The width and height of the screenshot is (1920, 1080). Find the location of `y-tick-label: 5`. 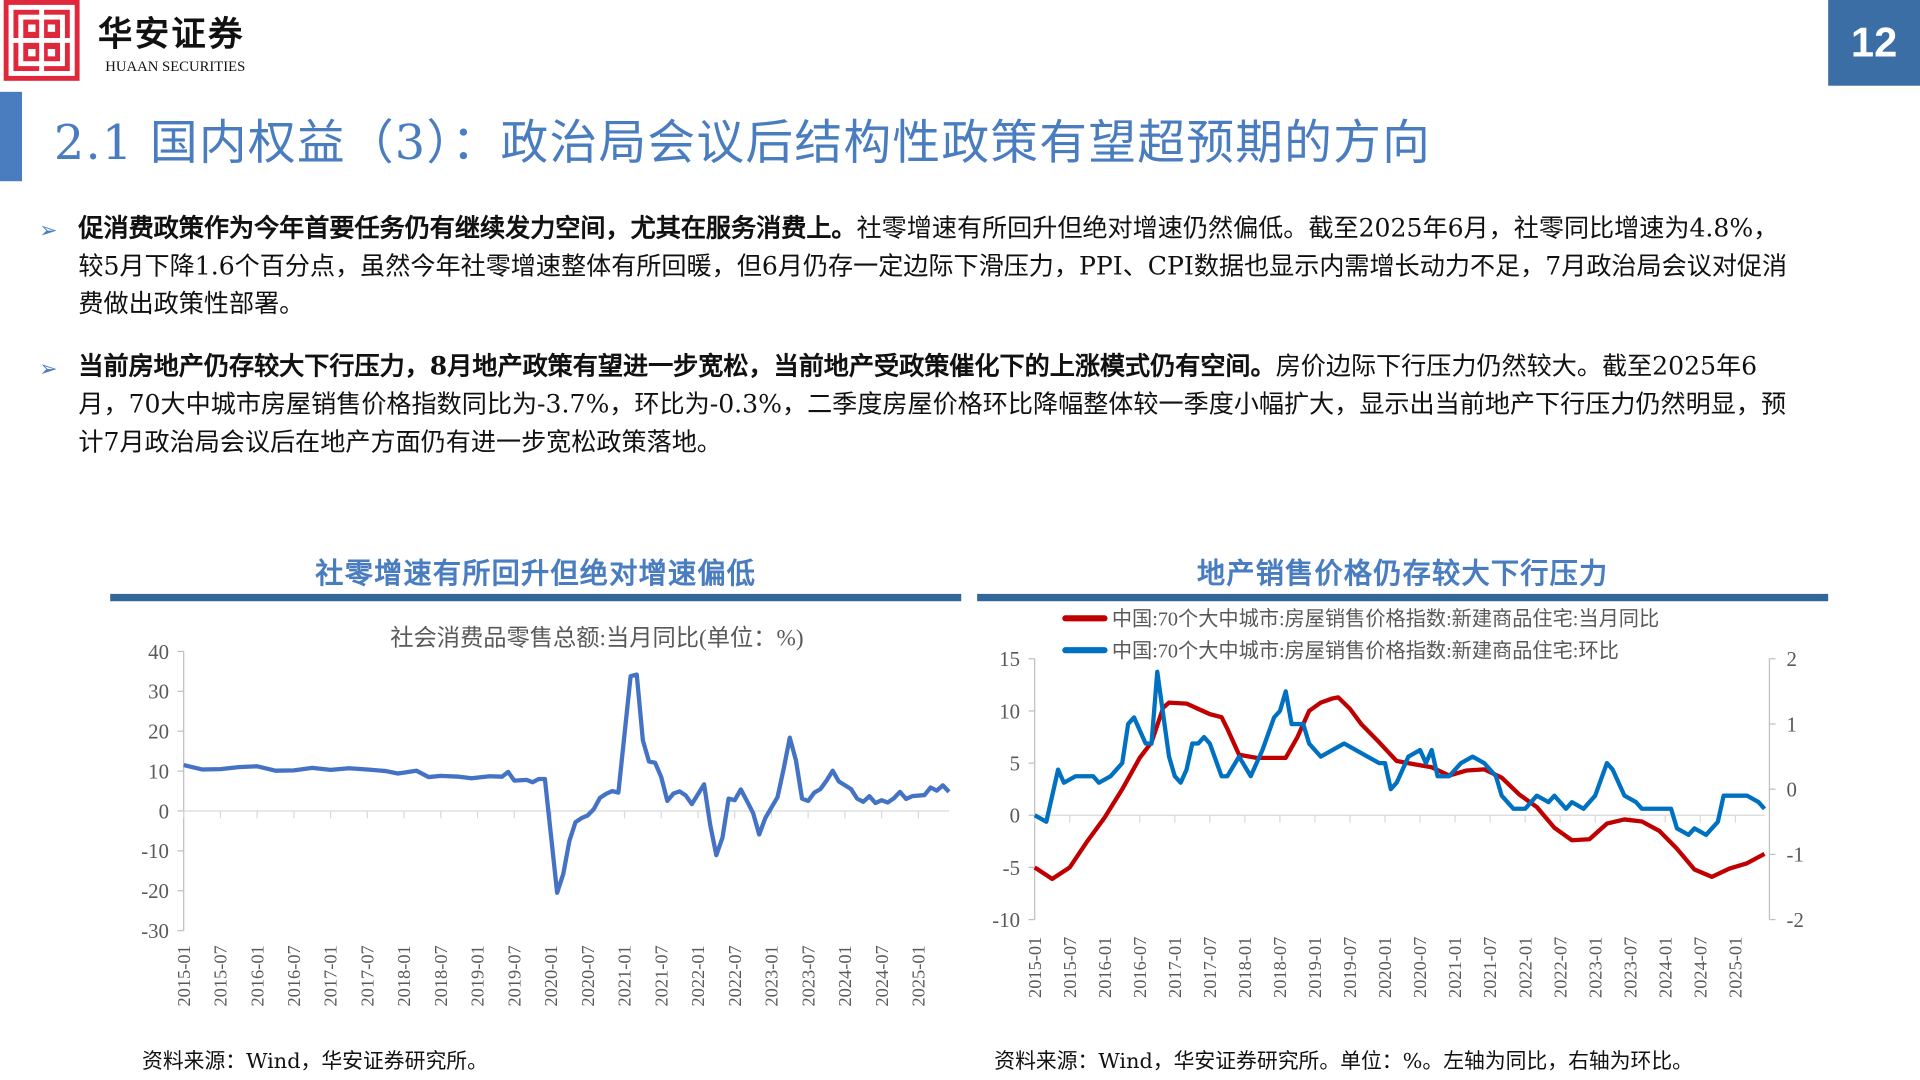

y-tick-label: 5 is located at coordinates (1015, 763).